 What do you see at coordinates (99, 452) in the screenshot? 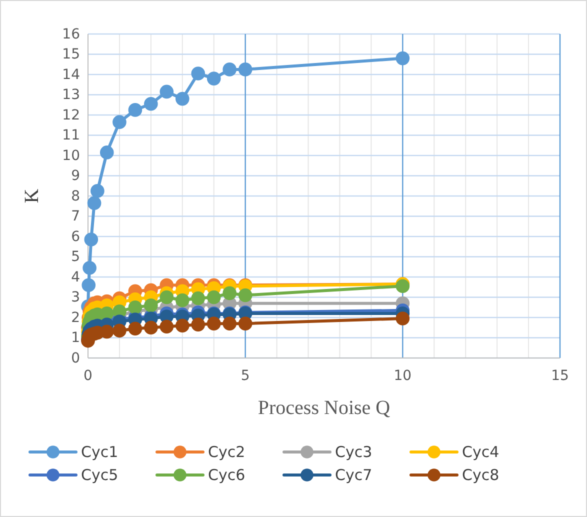
I see `legend-label: Cyc1` at bounding box center [99, 452].